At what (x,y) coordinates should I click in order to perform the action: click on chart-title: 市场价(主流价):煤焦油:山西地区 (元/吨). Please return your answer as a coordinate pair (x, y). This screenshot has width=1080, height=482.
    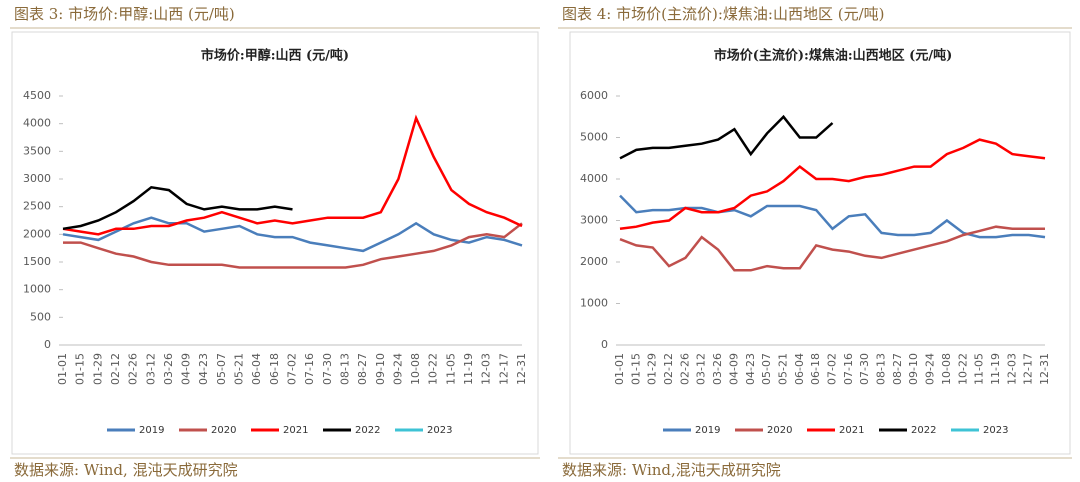
    Looking at the image, I should click on (833, 56).